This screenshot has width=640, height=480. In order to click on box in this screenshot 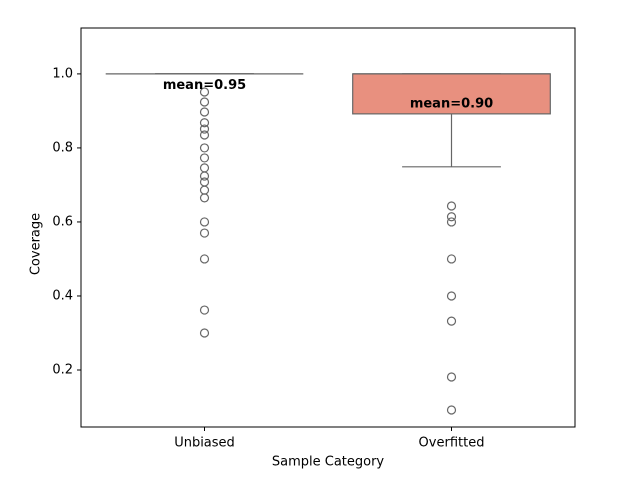, I will do `click(451, 94)`.